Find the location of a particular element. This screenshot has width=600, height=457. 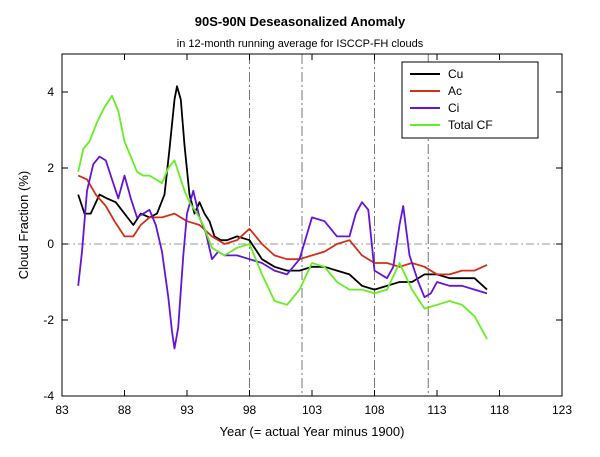

legend-label: Ac is located at coordinates (455, 91).